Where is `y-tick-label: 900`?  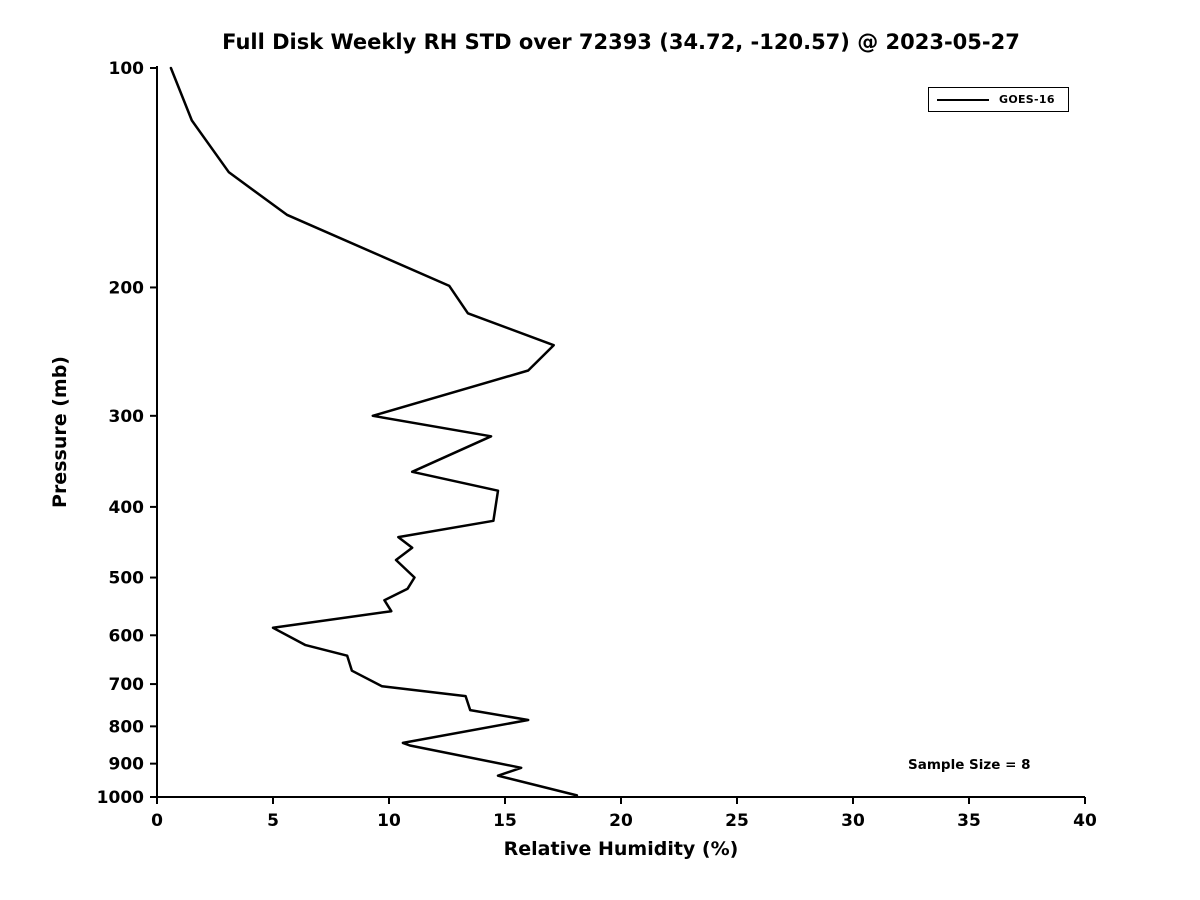
y-tick-label: 900 is located at coordinates (127, 765).